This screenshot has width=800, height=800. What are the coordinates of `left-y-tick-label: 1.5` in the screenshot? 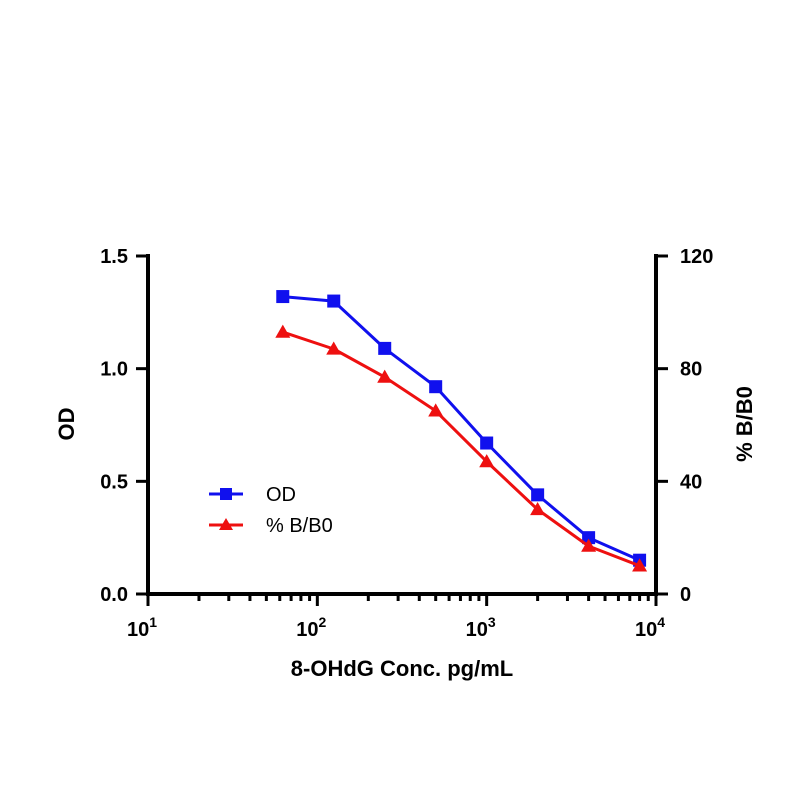 It's located at (114, 257).